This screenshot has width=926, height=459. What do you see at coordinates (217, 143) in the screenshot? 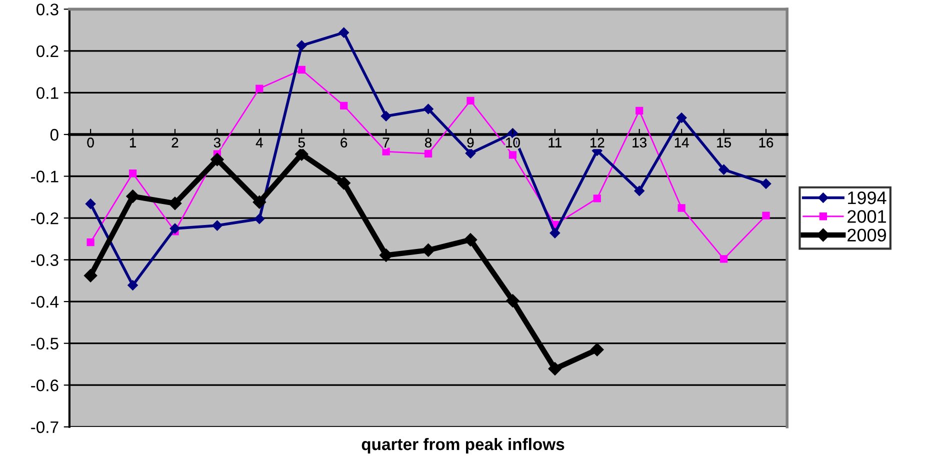
I see `x-tick-label: 3` at bounding box center [217, 143].